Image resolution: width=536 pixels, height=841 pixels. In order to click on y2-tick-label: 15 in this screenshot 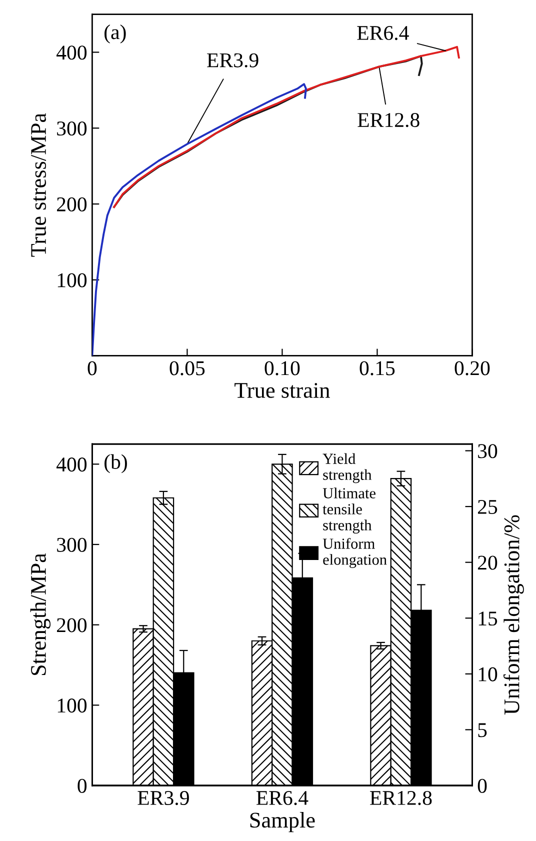, I will do `click(488, 619)`.